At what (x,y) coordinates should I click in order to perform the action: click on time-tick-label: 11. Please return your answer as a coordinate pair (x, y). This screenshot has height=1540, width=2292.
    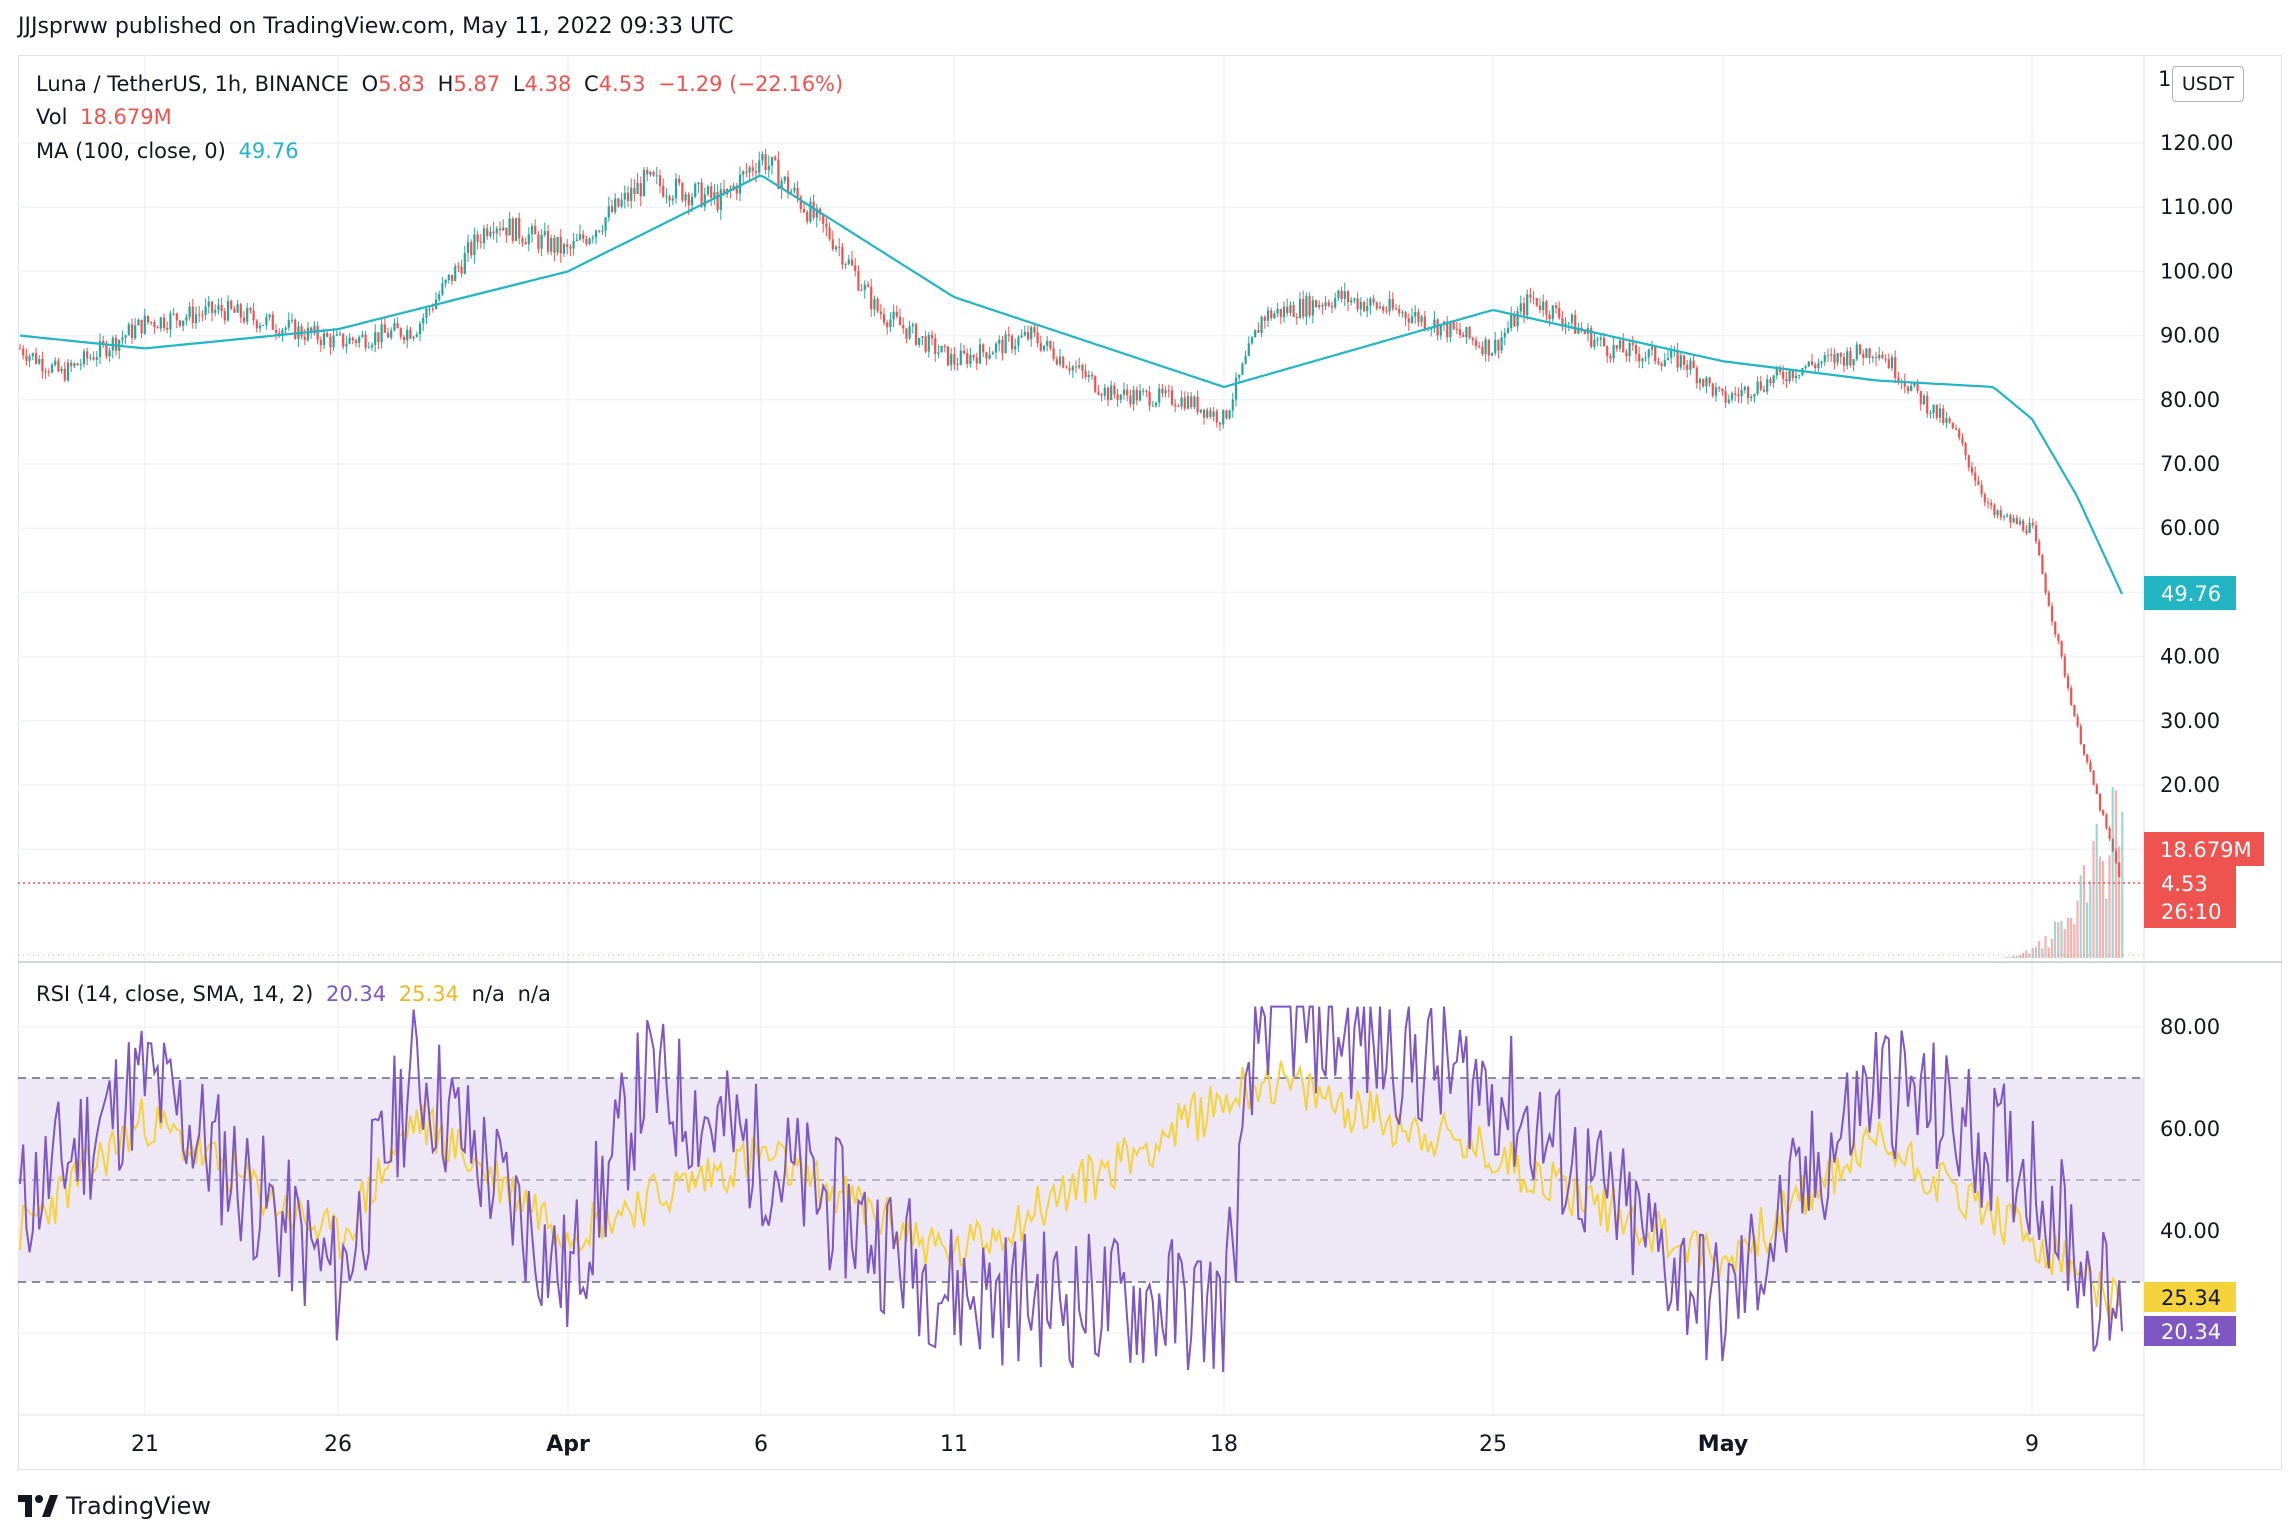
    Looking at the image, I should click on (954, 1444).